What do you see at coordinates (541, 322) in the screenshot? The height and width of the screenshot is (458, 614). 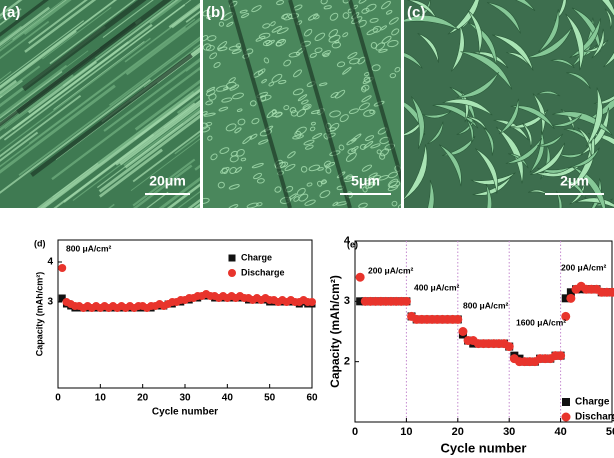 I see `annotation: 1600 μA/cm²` at bounding box center [541, 322].